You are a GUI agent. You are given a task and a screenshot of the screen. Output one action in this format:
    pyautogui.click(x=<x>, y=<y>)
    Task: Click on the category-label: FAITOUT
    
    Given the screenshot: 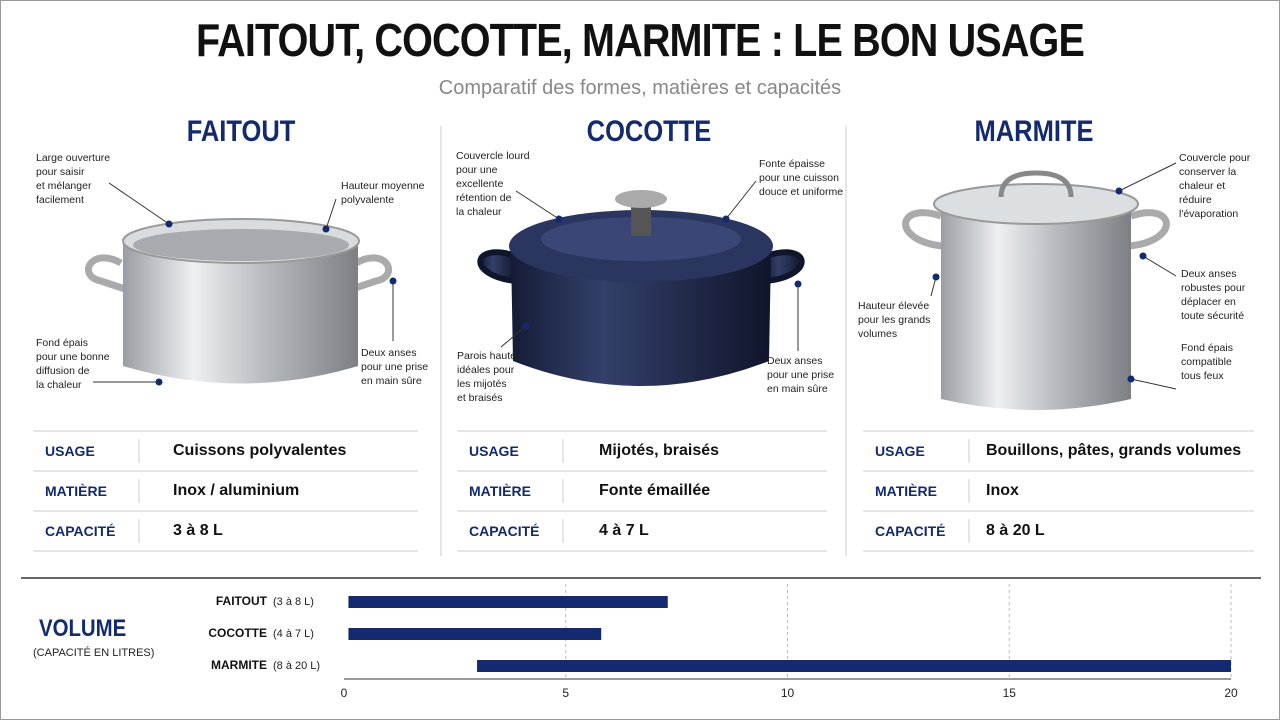 What is the action you would take?
    pyautogui.click(x=242, y=601)
    